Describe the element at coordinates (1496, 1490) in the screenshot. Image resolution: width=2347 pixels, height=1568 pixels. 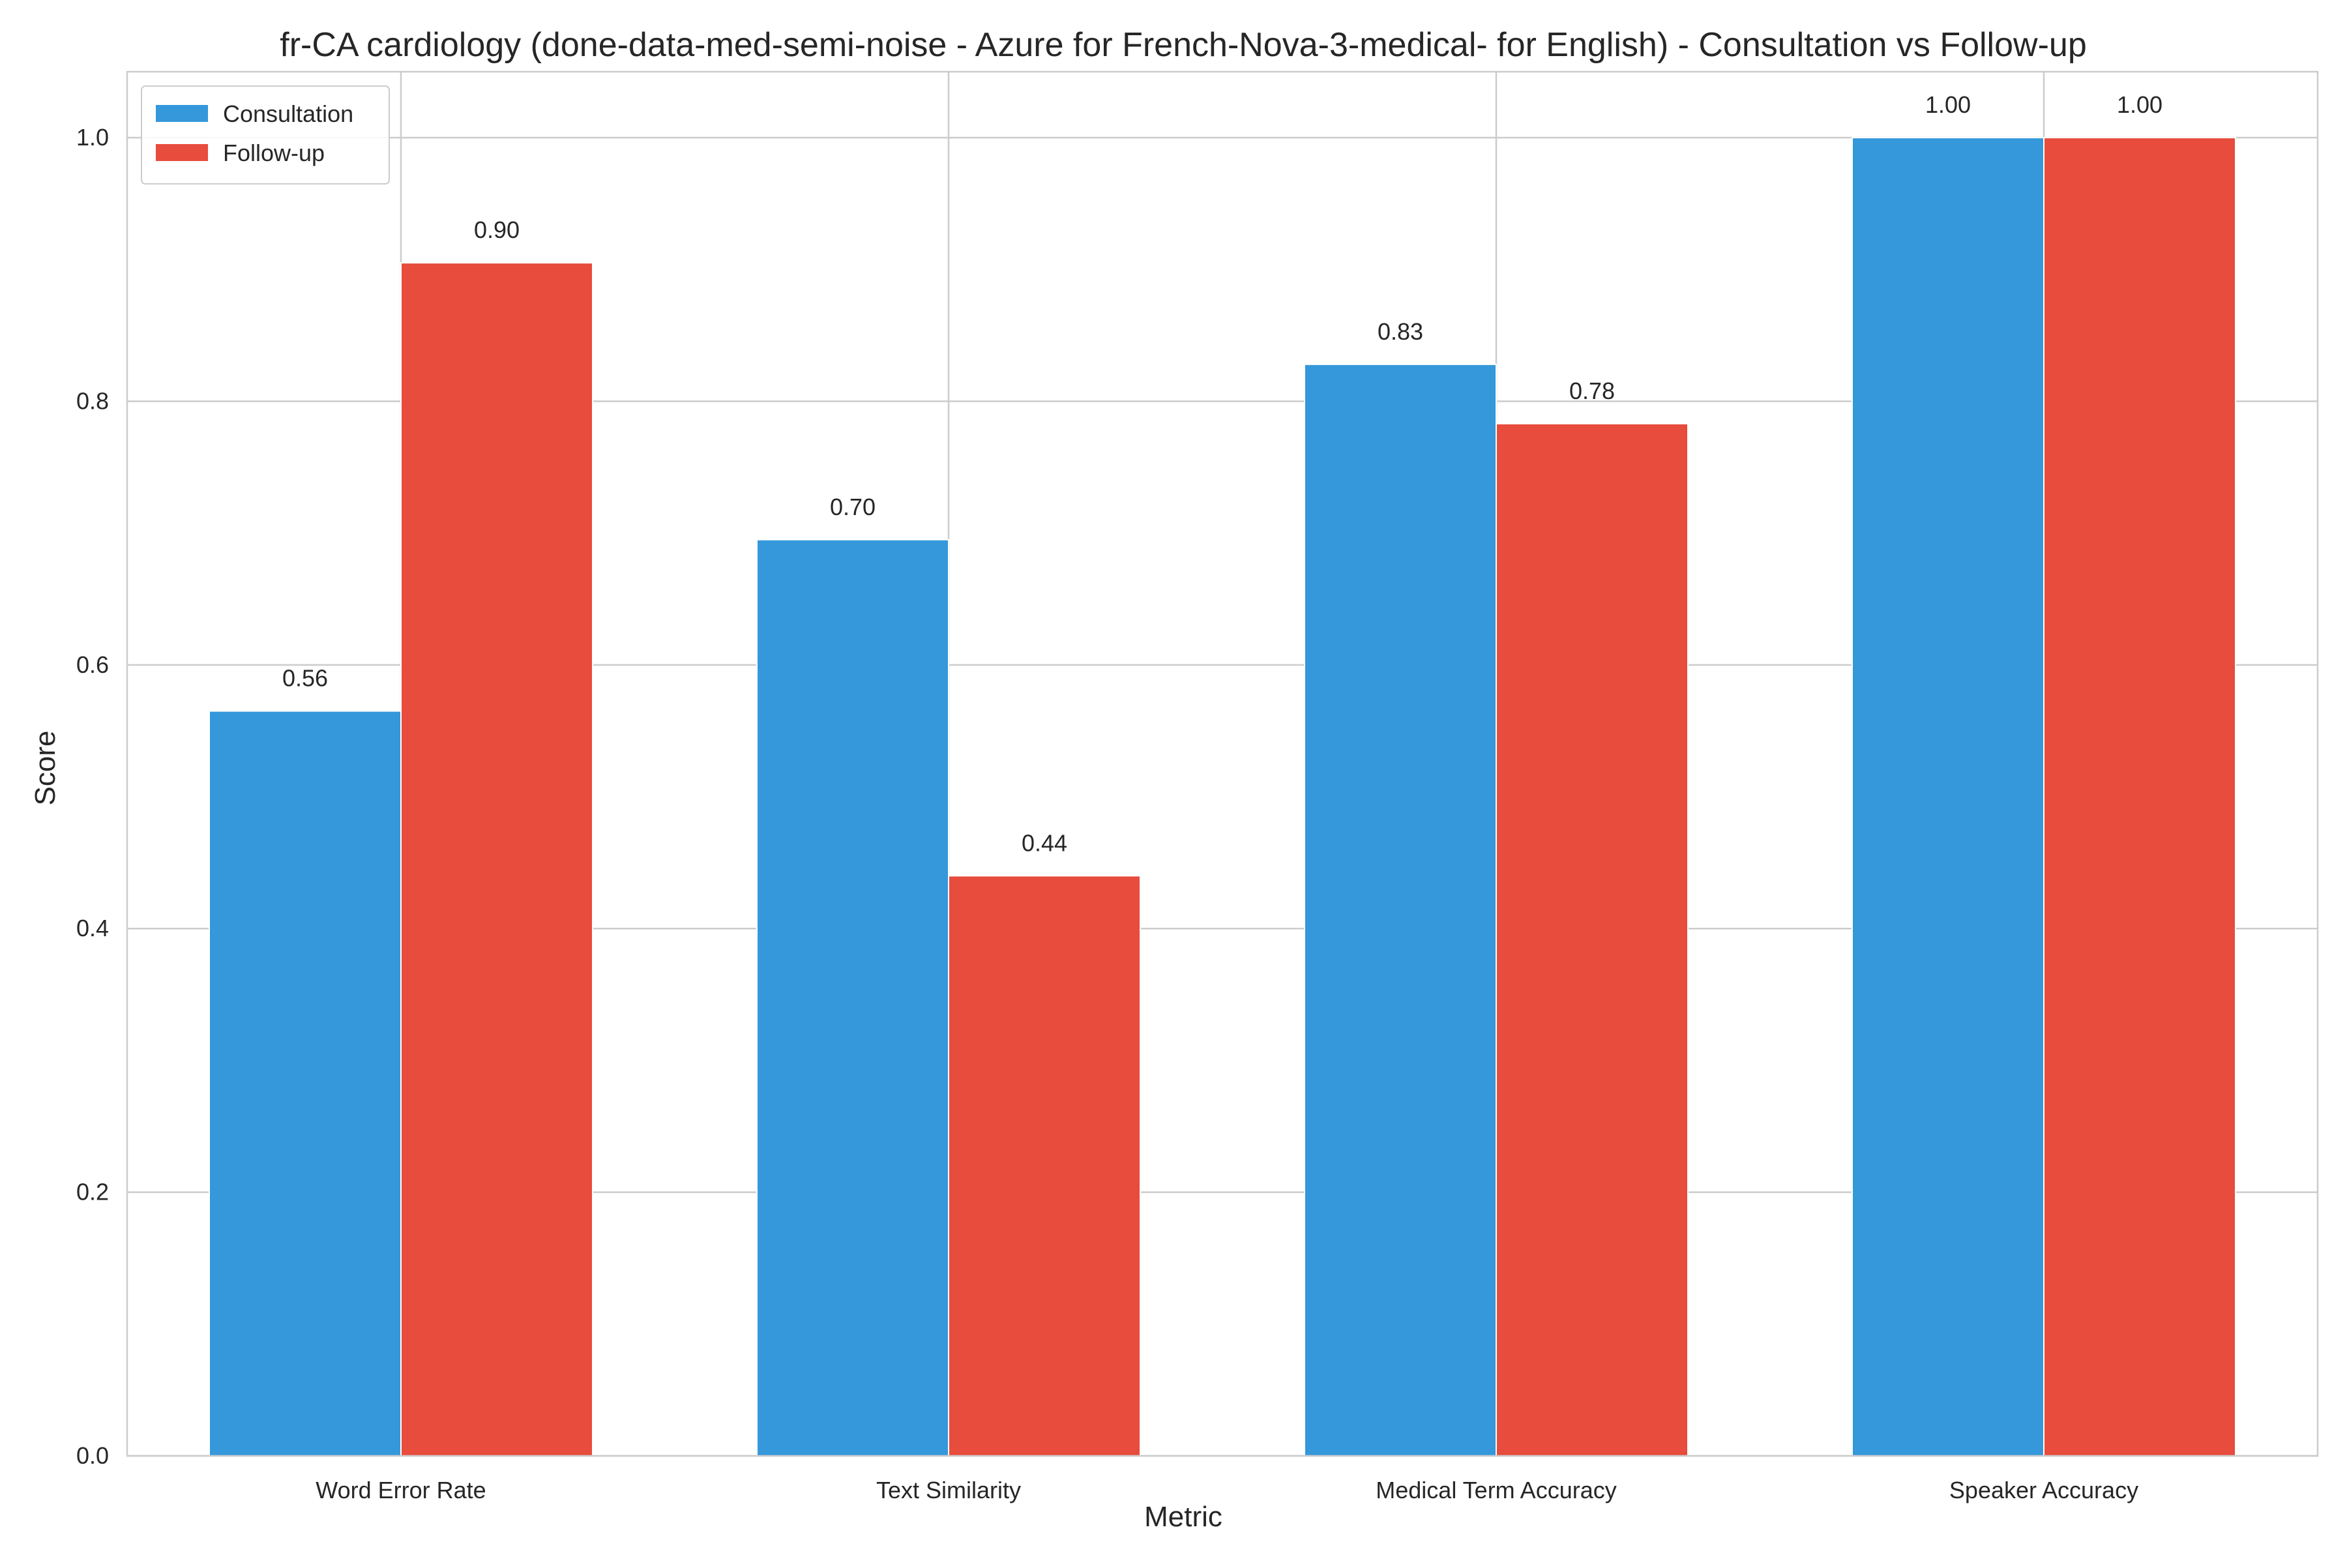
I see `x-tick-label: Medical Term Accuracy` at that location.